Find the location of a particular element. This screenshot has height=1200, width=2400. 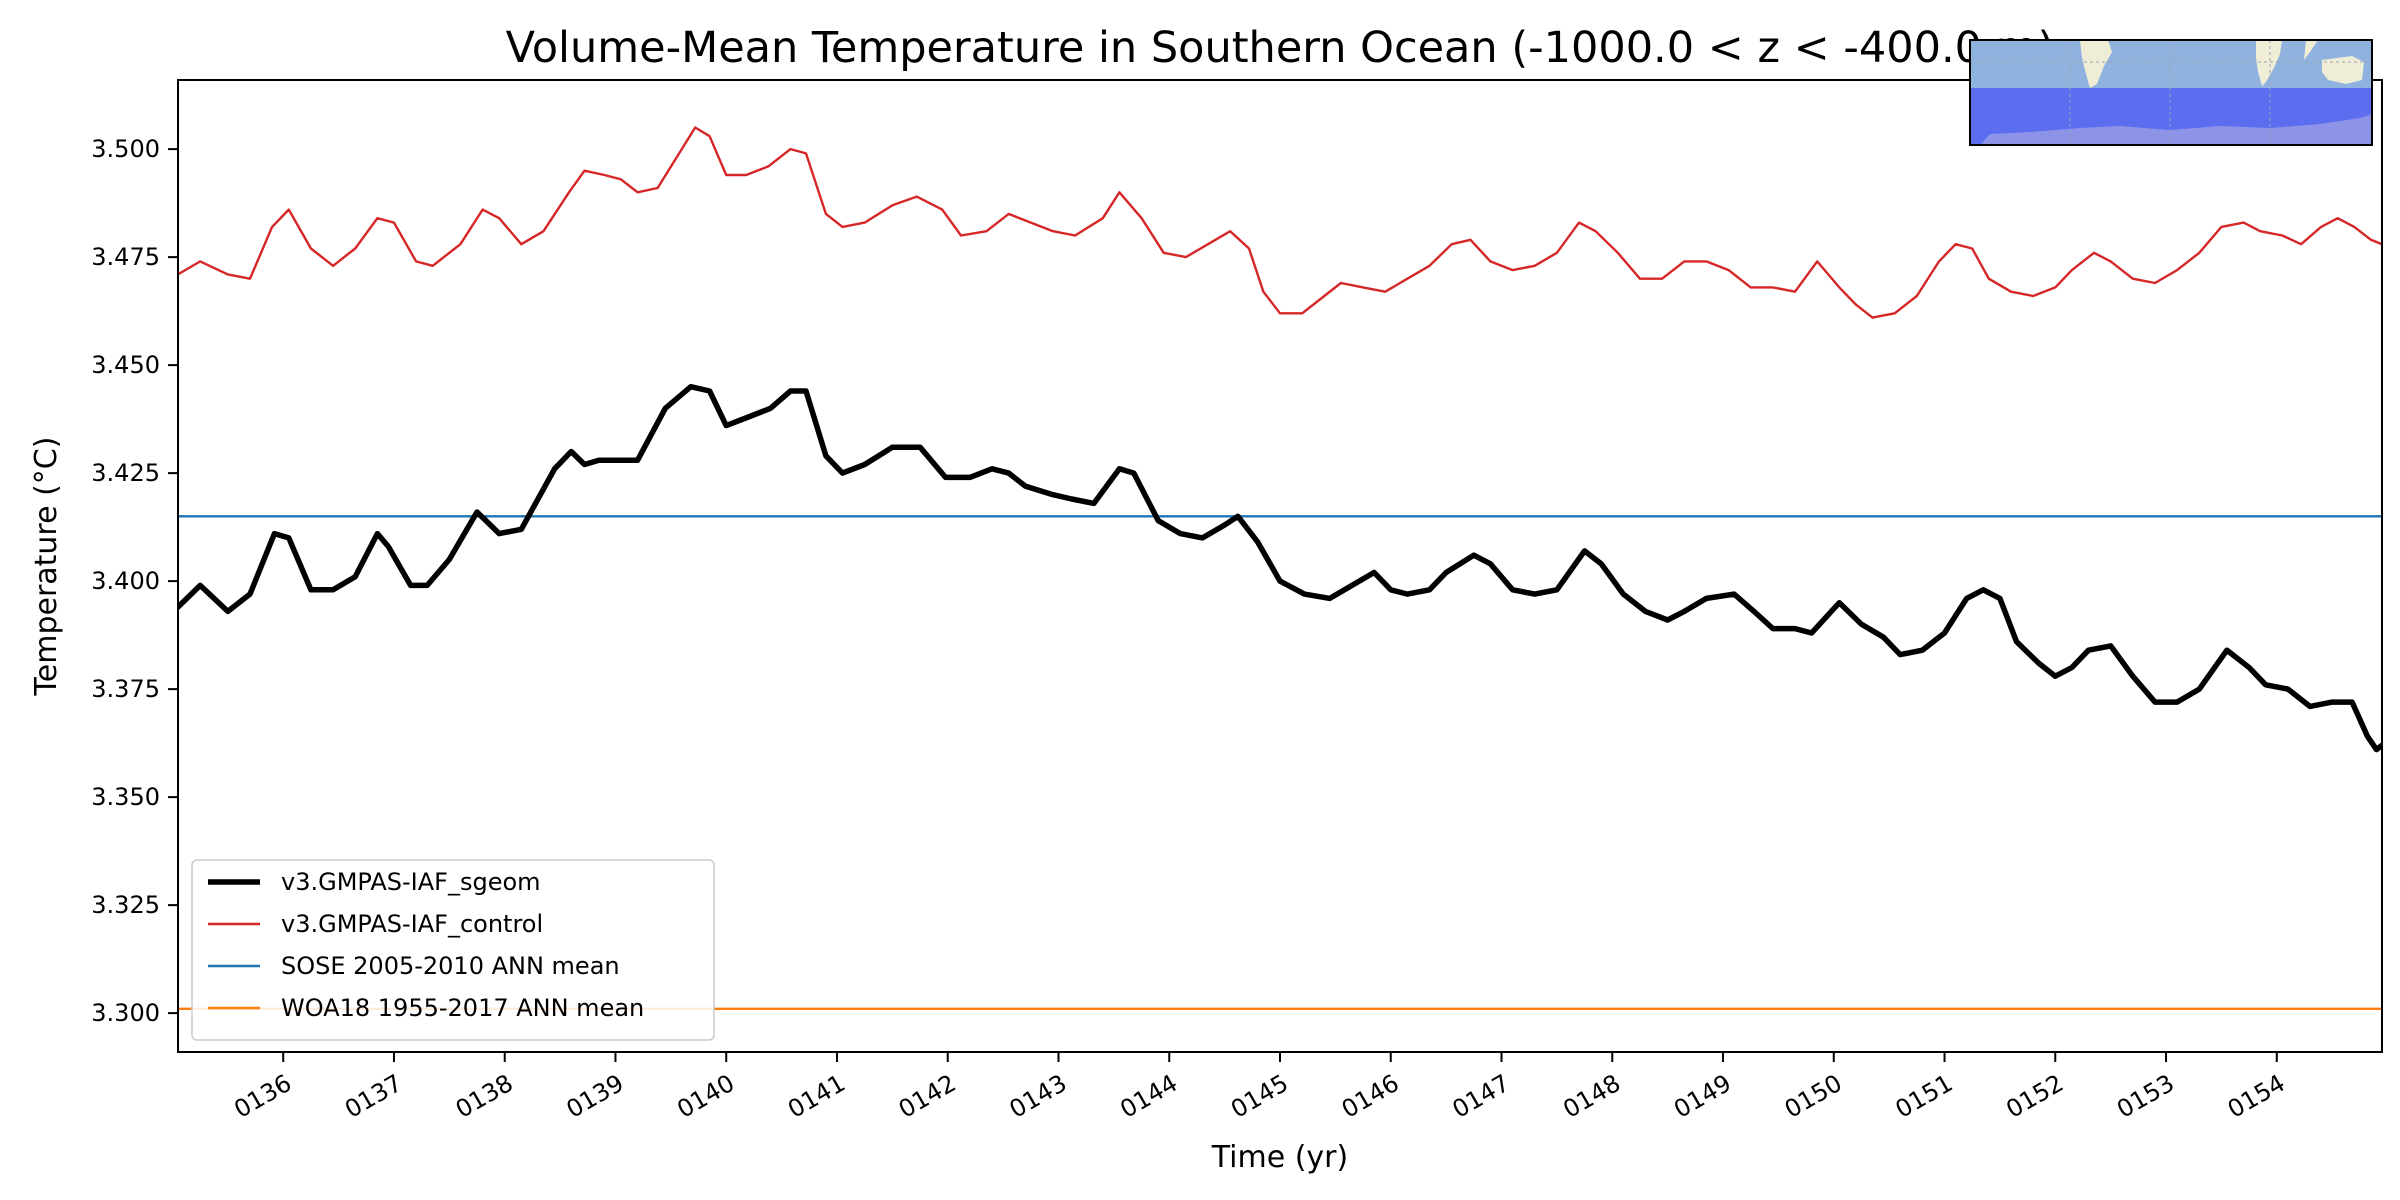

inset-map-land-africa is located at coordinates (2269, 63).